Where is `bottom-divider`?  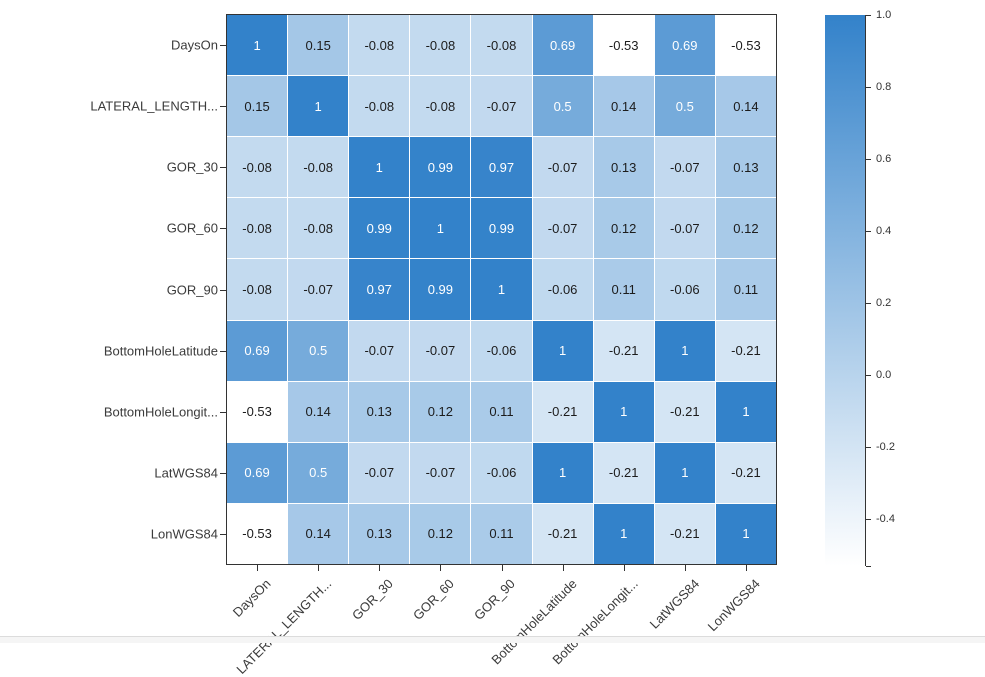 bottom-divider is located at coordinates (492, 639).